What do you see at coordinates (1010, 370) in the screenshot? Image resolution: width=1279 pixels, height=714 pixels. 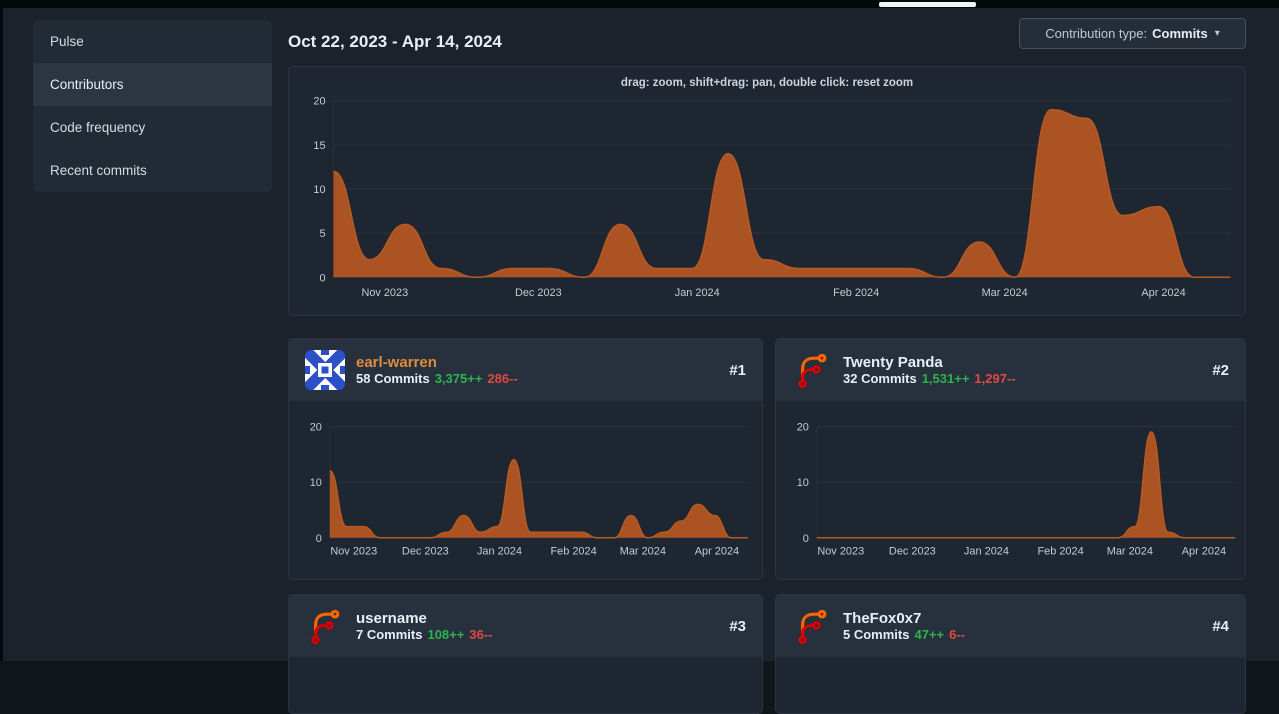 I see `contributor-card-header: Twenty Panda 32 Commits 1,531++ 1,297-- #2` at bounding box center [1010, 370].